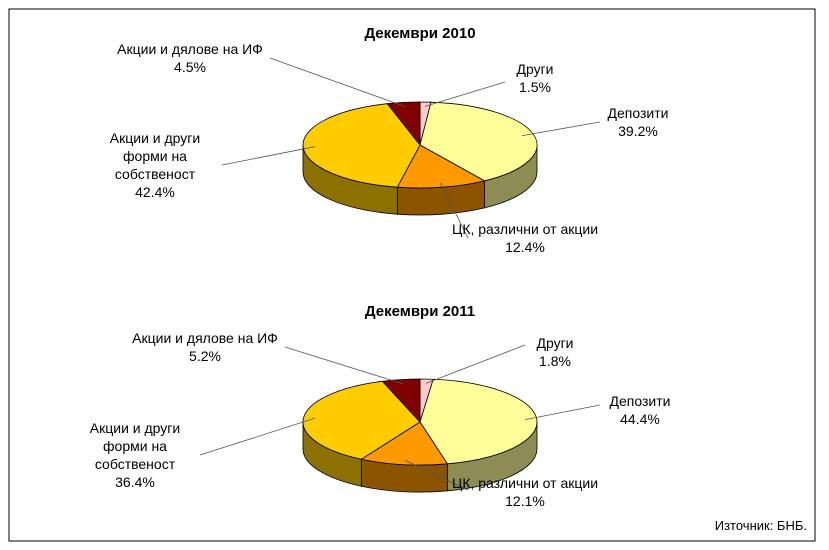 This screenshot has width=829, height=550. Describe the element at coordinates (420, 33) in the screenshot. I see `chart-title: Декември 2010` at that location.